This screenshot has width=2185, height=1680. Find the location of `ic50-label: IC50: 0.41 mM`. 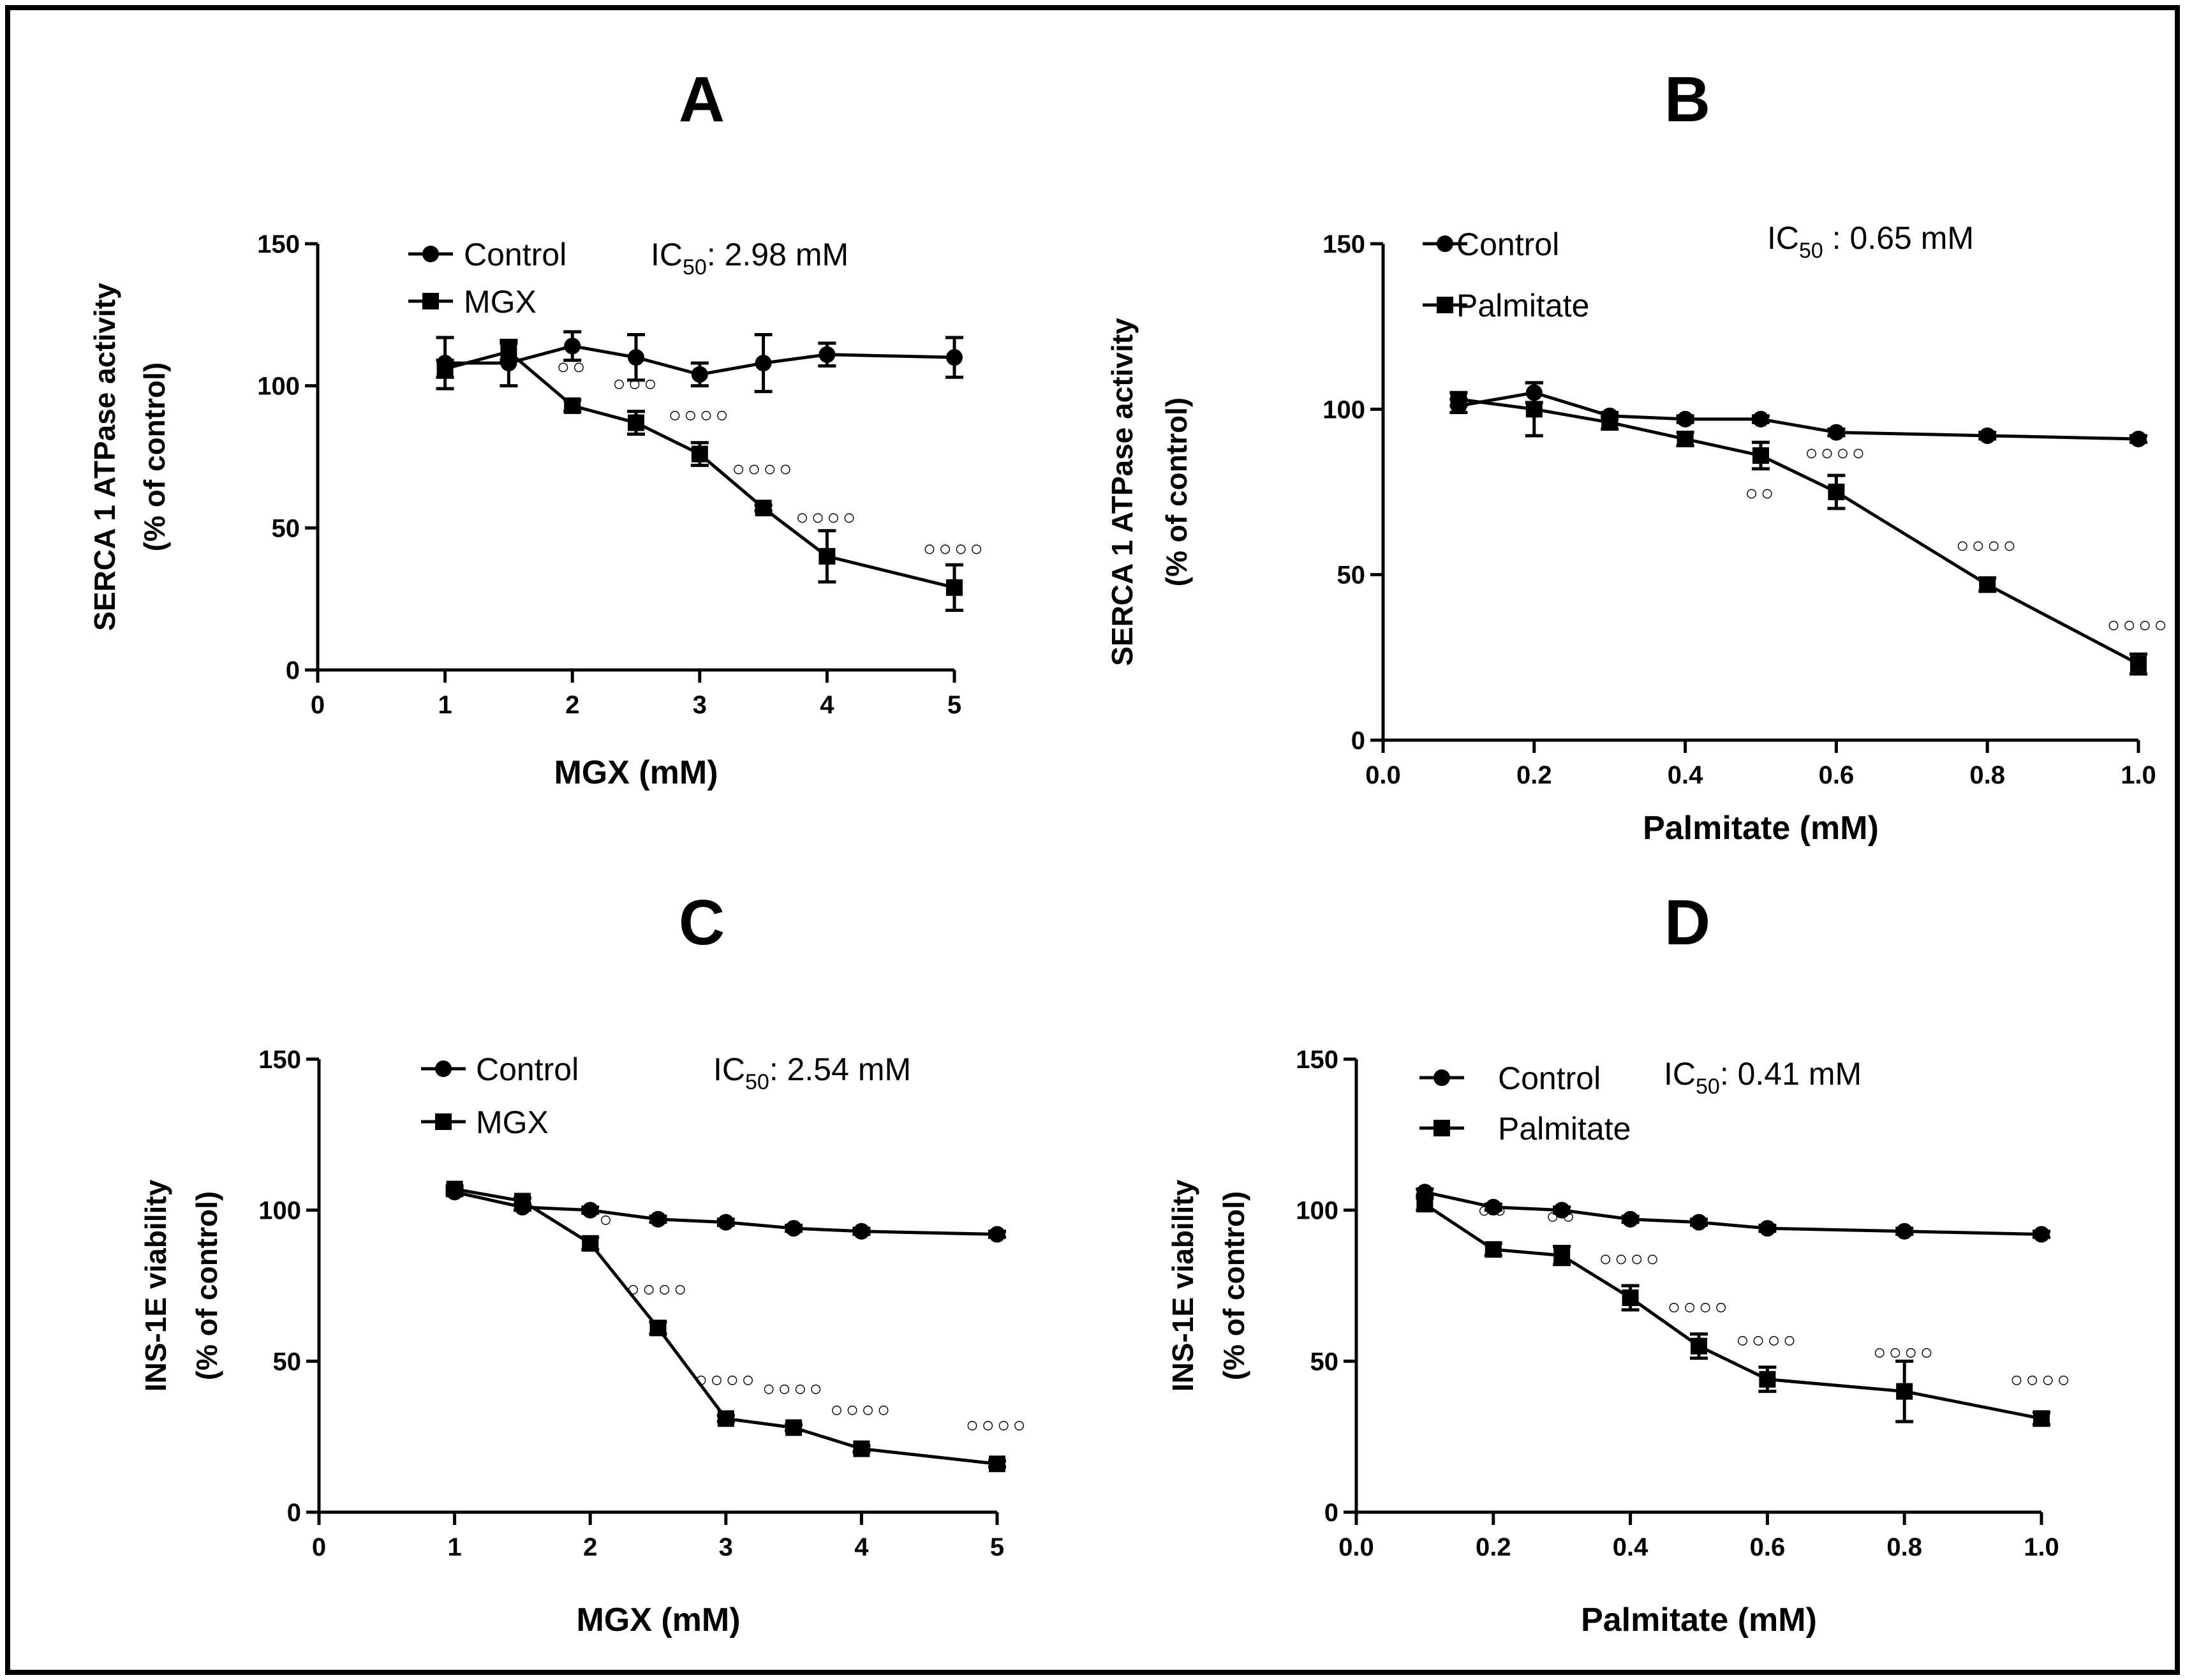

ic50-label: IC50: 0.41 mM is located at coordinates (1763, 1077).